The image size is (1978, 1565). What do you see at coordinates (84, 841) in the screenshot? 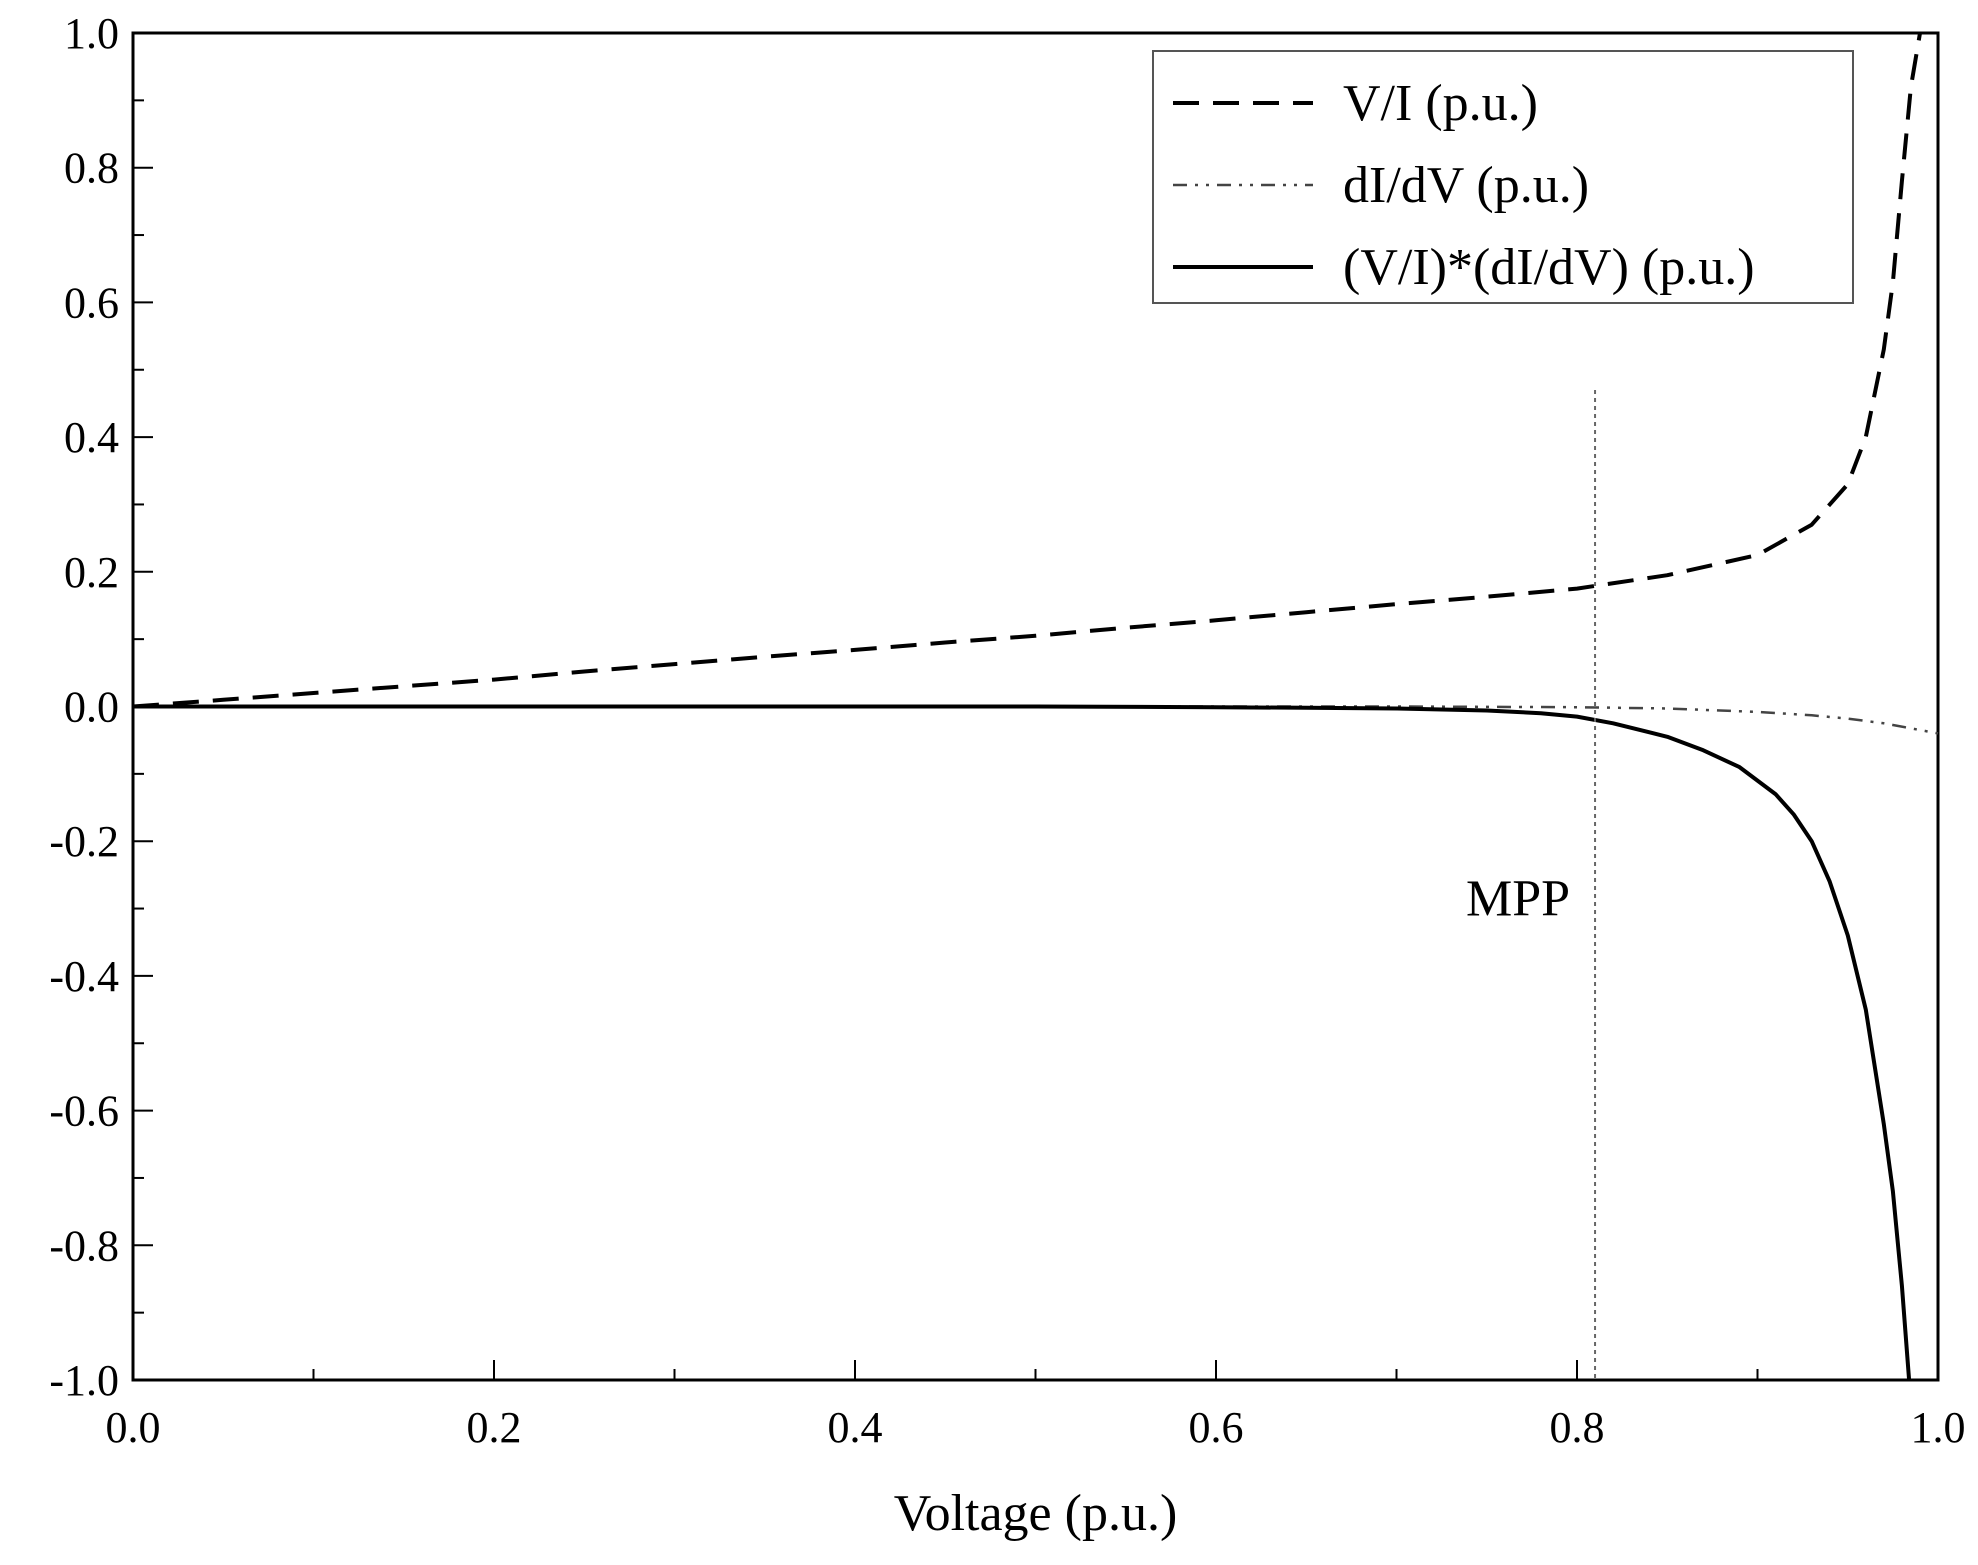
I see `y-tick-label: -0.2` at bounding box center [84, 841].